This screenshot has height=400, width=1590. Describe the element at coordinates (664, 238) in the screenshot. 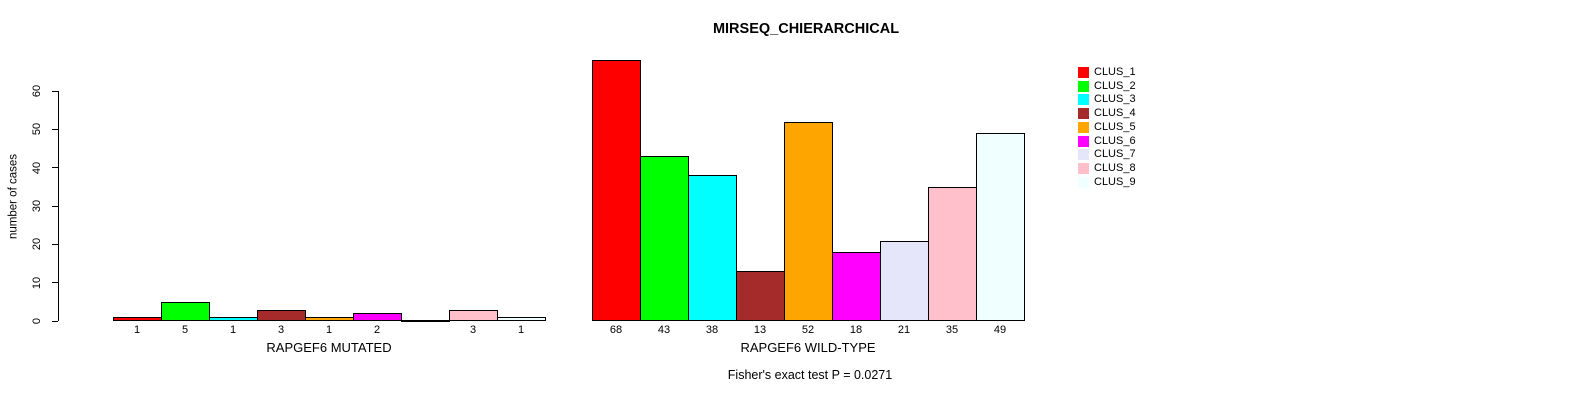

I see `bar-clus_2-group1` at that location.